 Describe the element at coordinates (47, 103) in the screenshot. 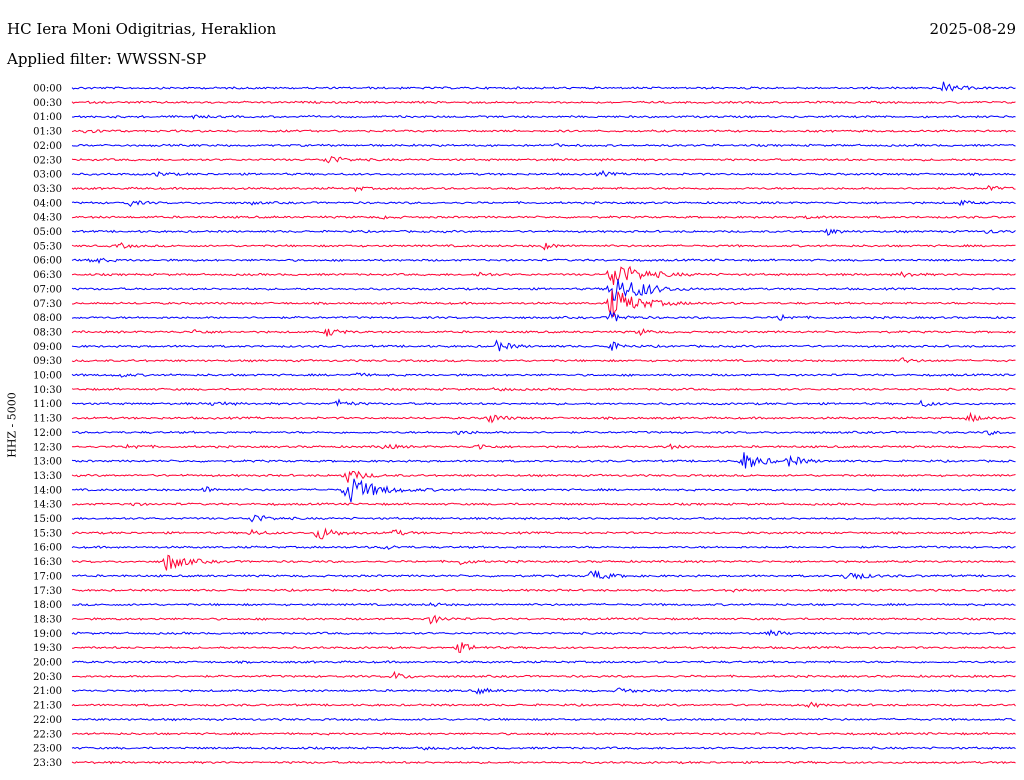

I see `row-time-label: 00:30` at that location.